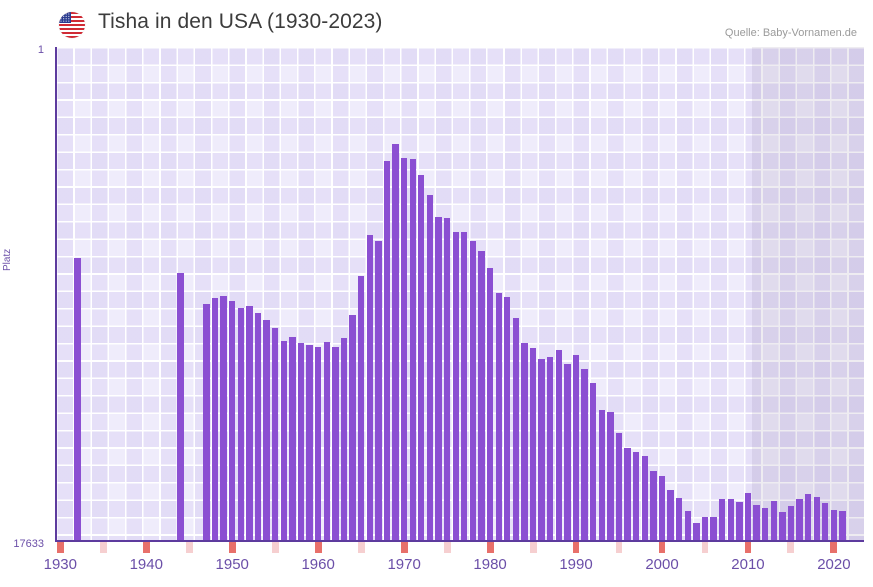 This screenshot has width=873, height=587. What do you see at coordinates (748, 564) in the screenshot?
I see `x-axis-label-2010: 2010` at bounding box center [748, 564].